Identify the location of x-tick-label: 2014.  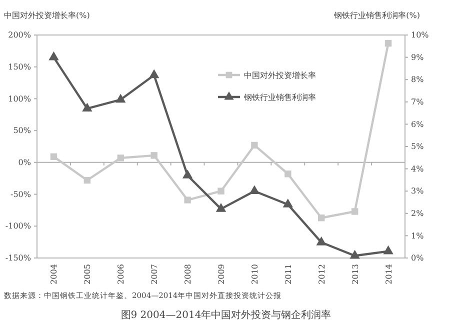
(389, 274).